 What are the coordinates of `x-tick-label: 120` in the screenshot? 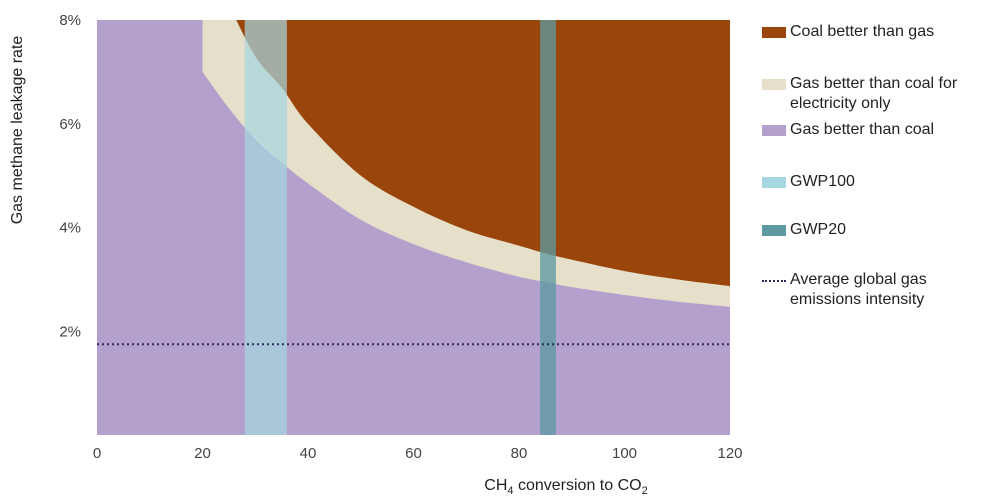 It's located at (729, 453).